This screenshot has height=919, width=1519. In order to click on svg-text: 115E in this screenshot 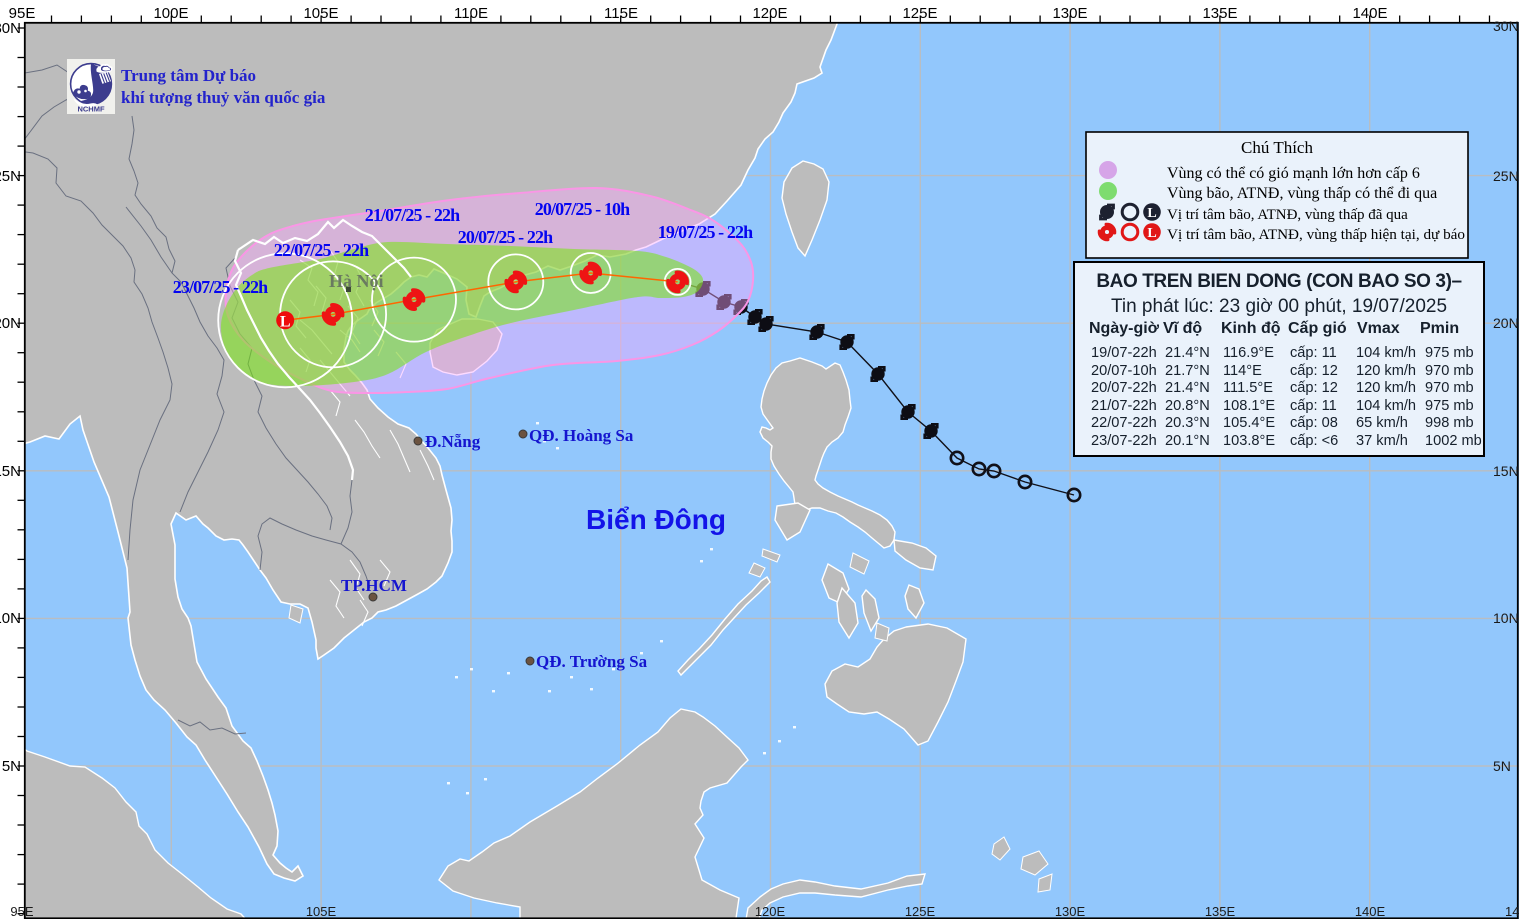, I will do `click(621, 13)`.